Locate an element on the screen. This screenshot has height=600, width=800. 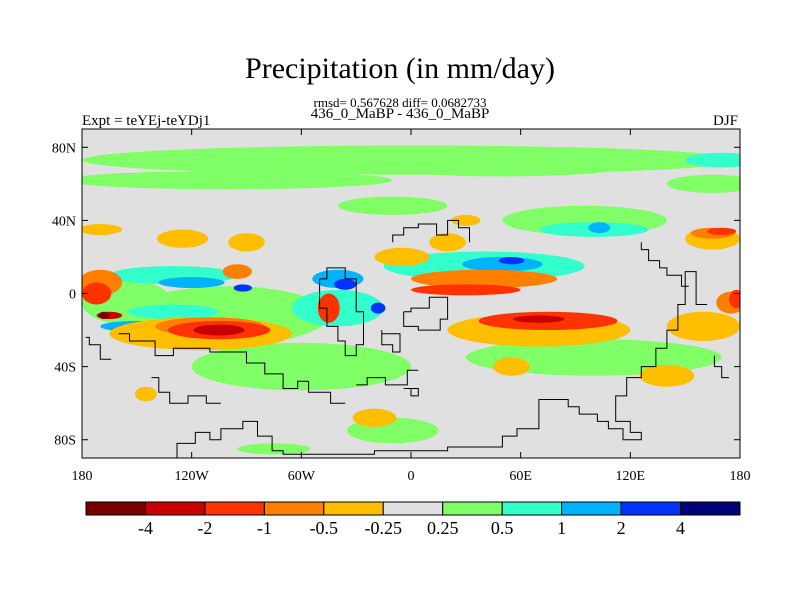
colorbar-label: -4 is located at coordinates (145, 528).